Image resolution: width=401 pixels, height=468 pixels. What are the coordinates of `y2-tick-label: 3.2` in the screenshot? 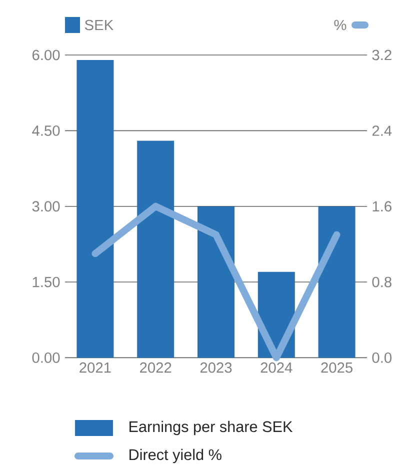 It's located at (382, 55).